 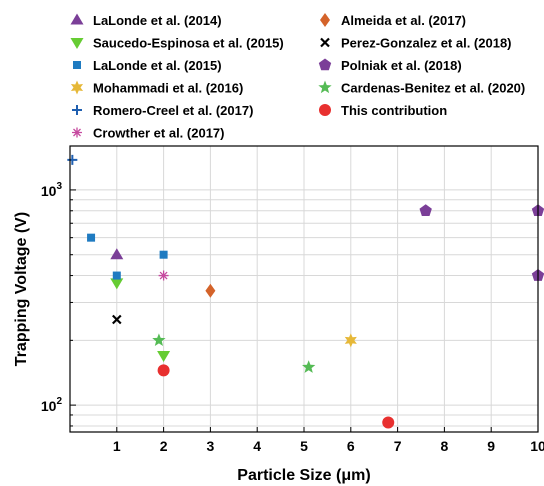 I want to click on legend-item: Romero-Creel et al. (2017), so click(x=162, y=110).